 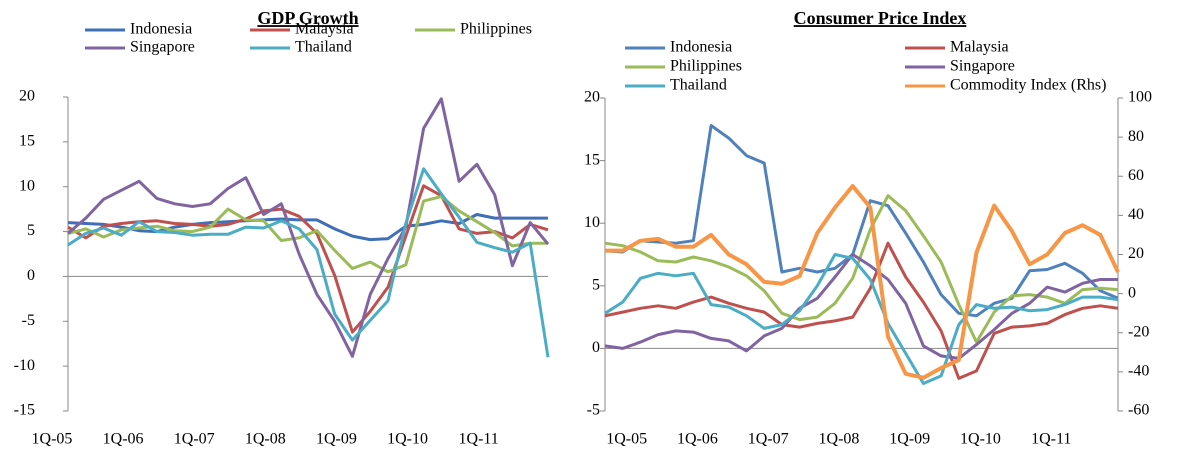 I want to click on y2-tick-label: -40, so click(x=1138, y=371).